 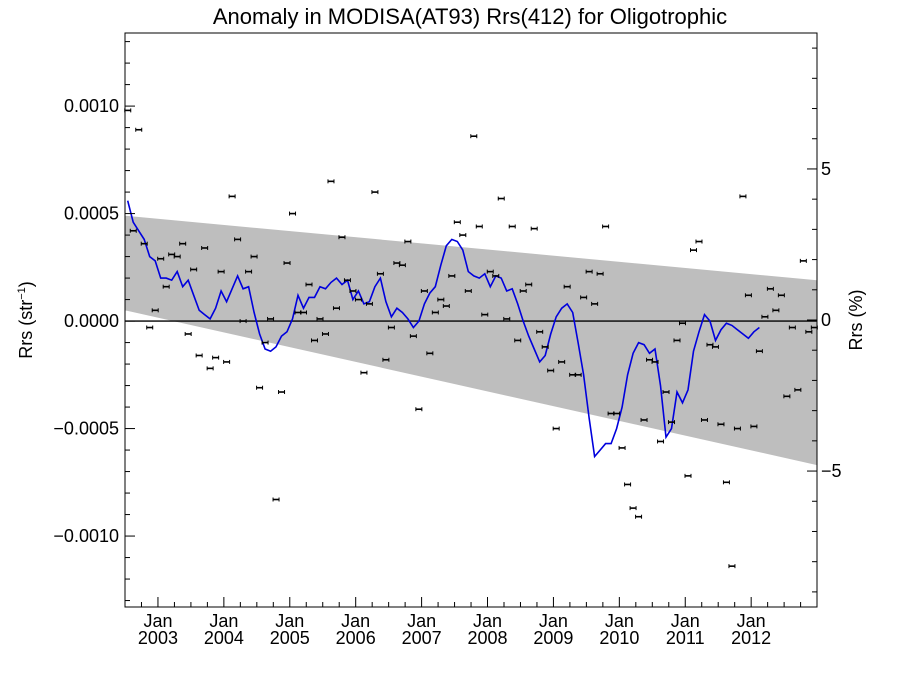 I want to click on y-tick-label: 0.0000, so click(x=91, y=321).